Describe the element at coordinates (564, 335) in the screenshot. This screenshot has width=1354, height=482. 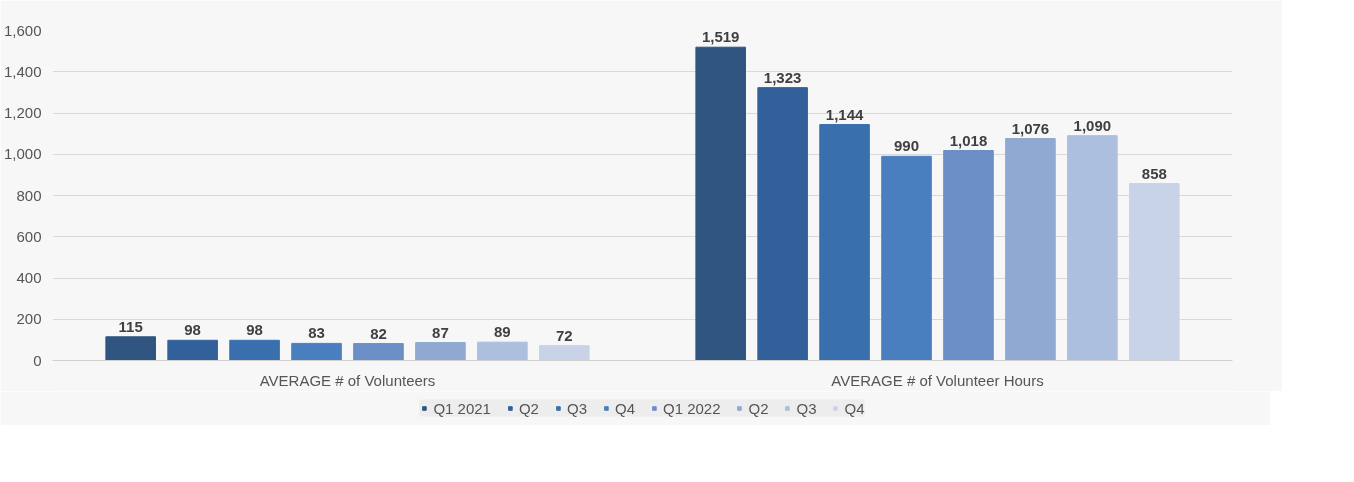
I see `data-label: 72` at that location.